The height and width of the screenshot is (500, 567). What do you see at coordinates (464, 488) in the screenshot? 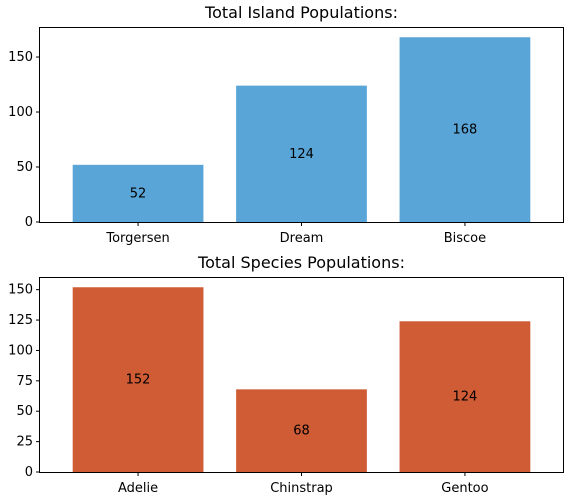
I see `x-tick-label: Gentoo` at bounding box center [464, 488].